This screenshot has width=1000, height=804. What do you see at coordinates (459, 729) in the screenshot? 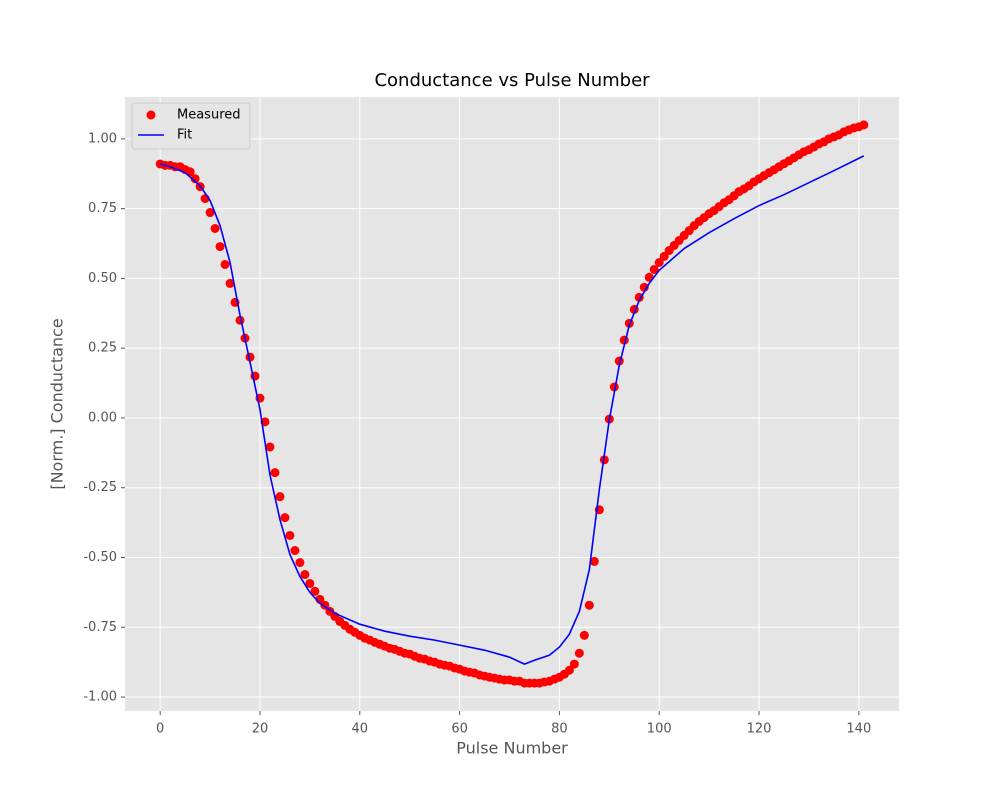
I see `x-tick-label: 60` at bounding box center [459, 729].